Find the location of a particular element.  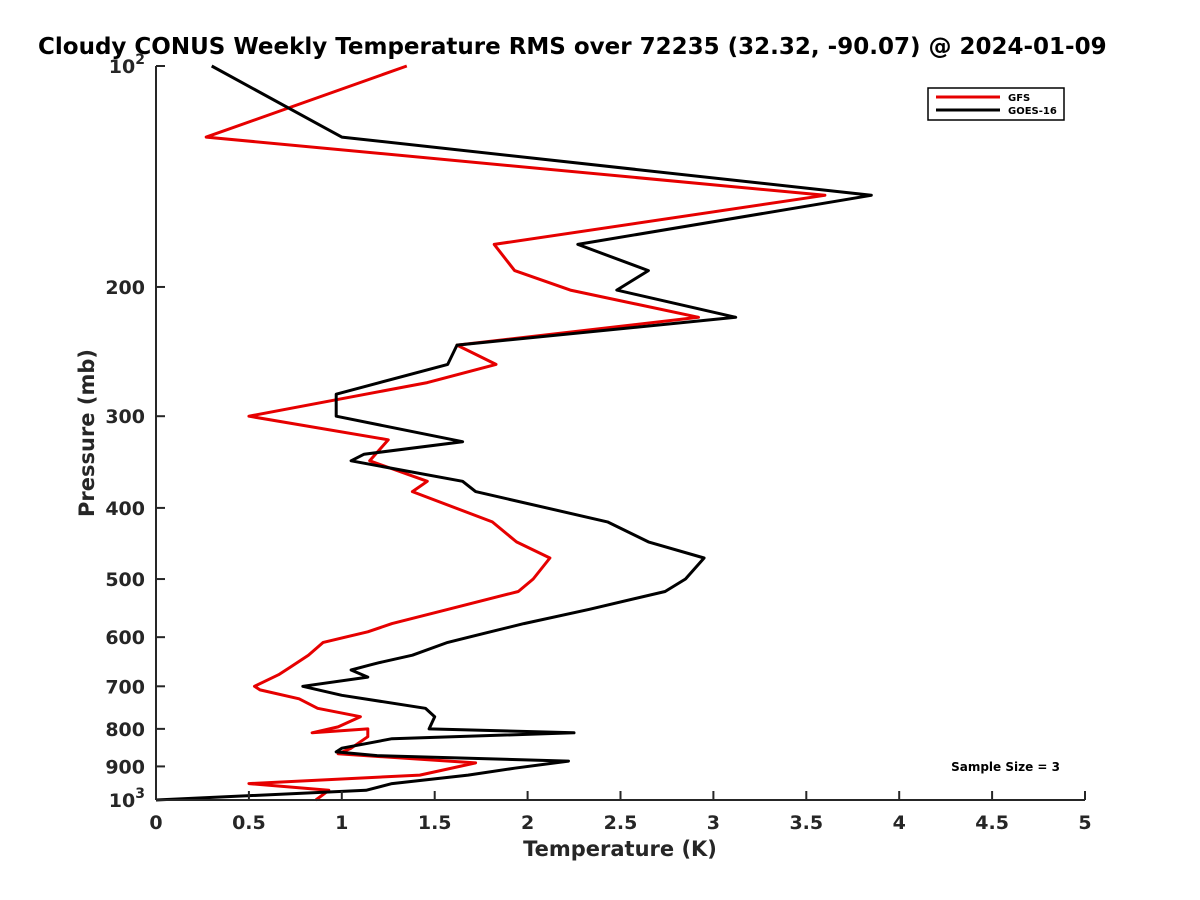

x-tick-label: 4 is located at coordinates (899, 823).